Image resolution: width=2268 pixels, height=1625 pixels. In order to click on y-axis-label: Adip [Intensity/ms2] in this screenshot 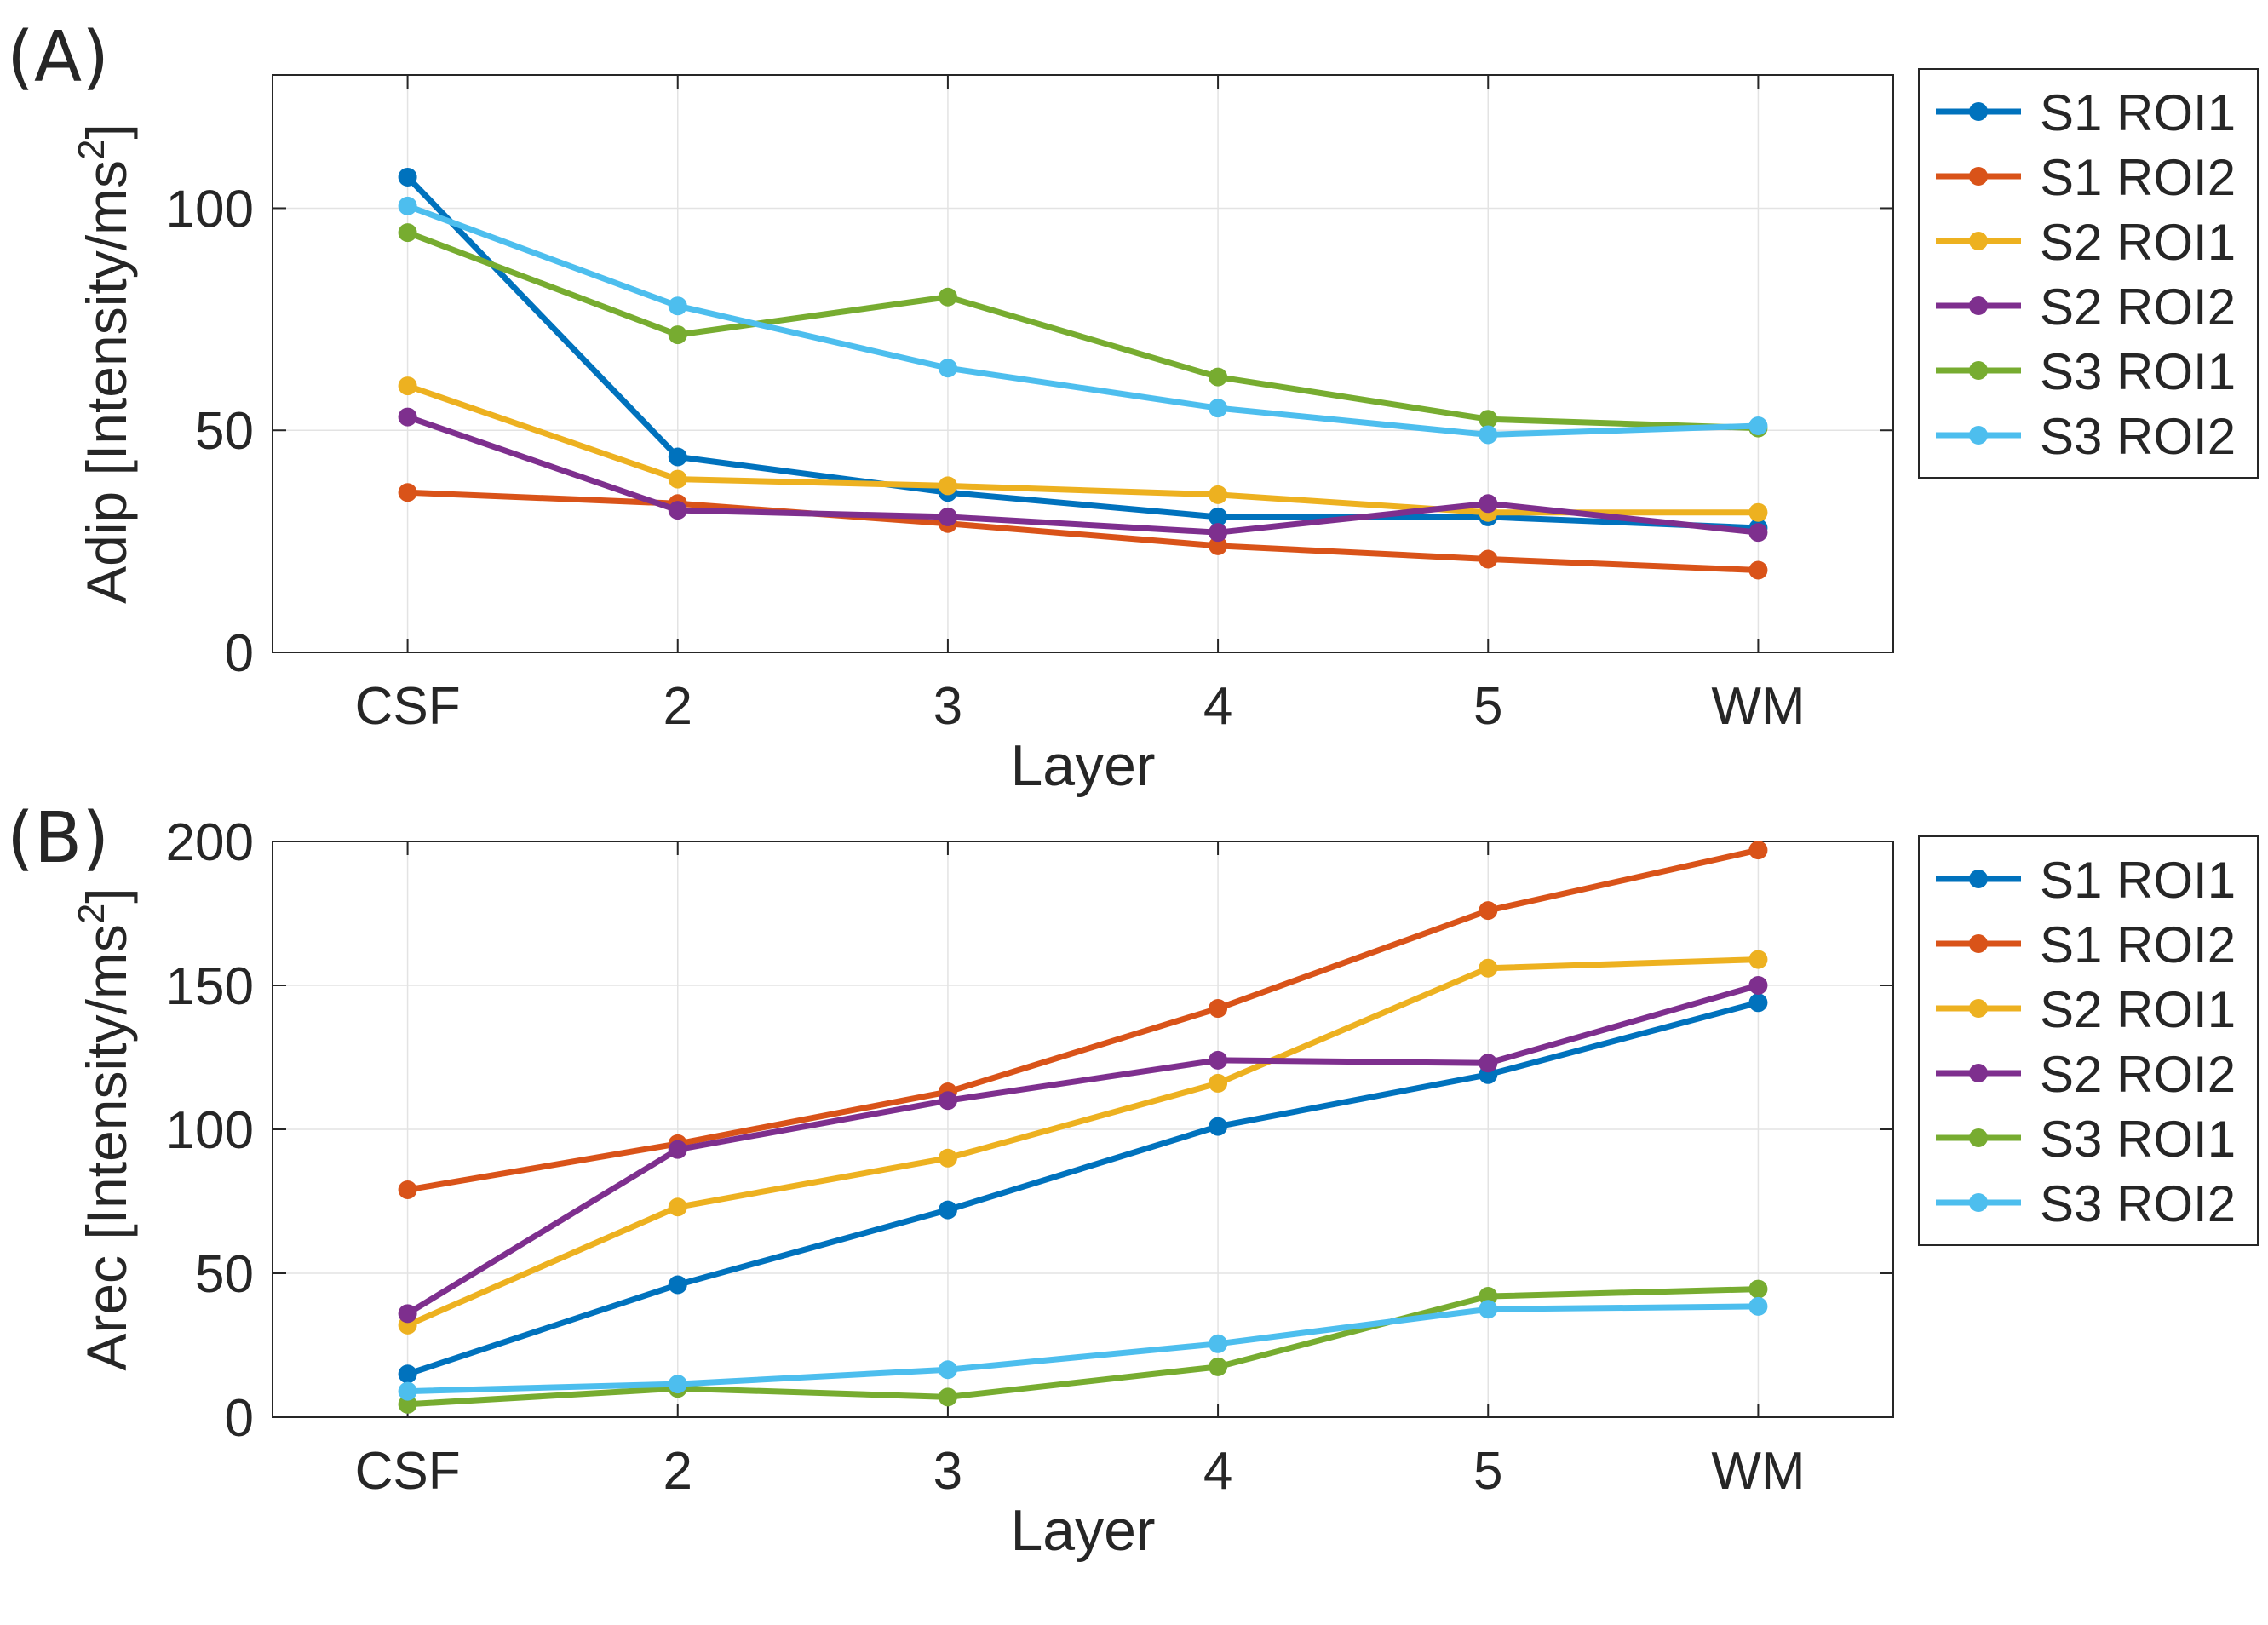, I will do `click(104, 363)`.